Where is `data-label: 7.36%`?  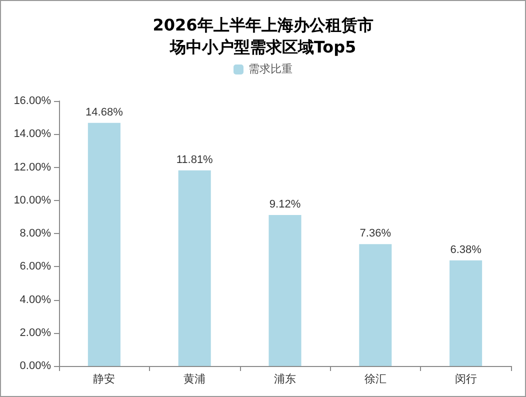
data-label: 7.36% is located at coordinates (376, 234).